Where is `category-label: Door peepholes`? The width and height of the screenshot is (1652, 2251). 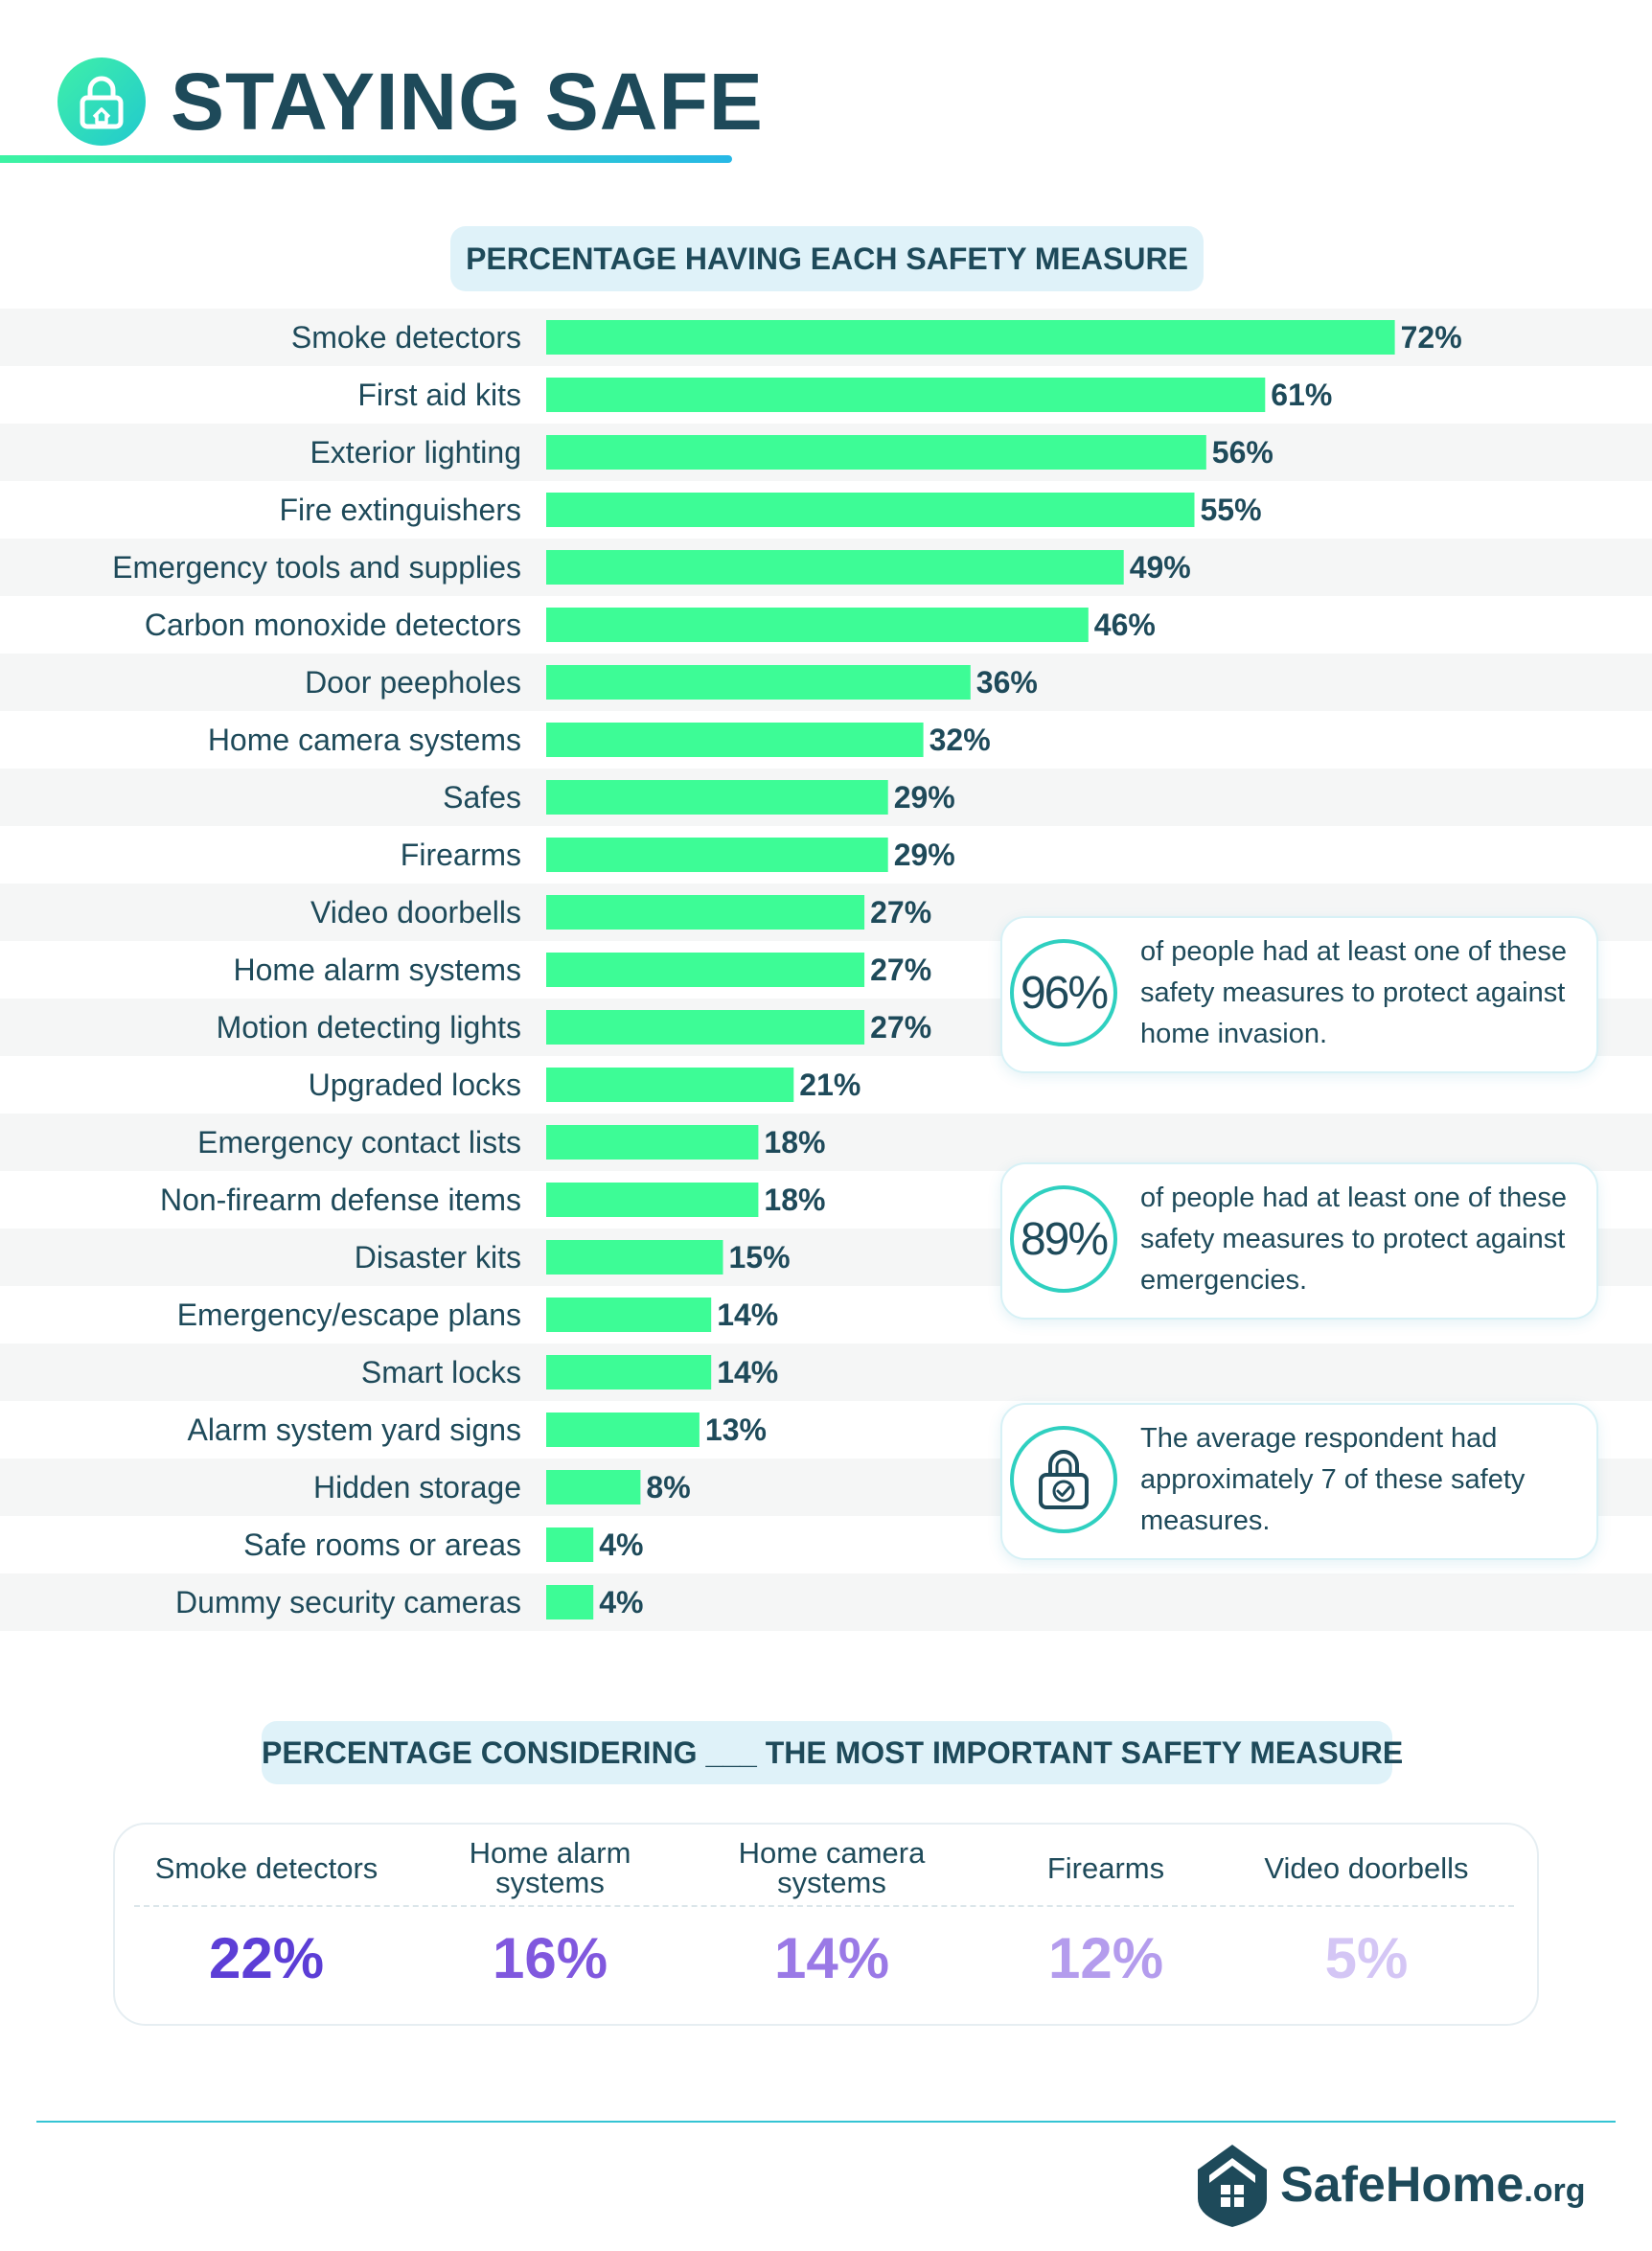 category-label: Door peepholes is located at coordinates (413, 682).